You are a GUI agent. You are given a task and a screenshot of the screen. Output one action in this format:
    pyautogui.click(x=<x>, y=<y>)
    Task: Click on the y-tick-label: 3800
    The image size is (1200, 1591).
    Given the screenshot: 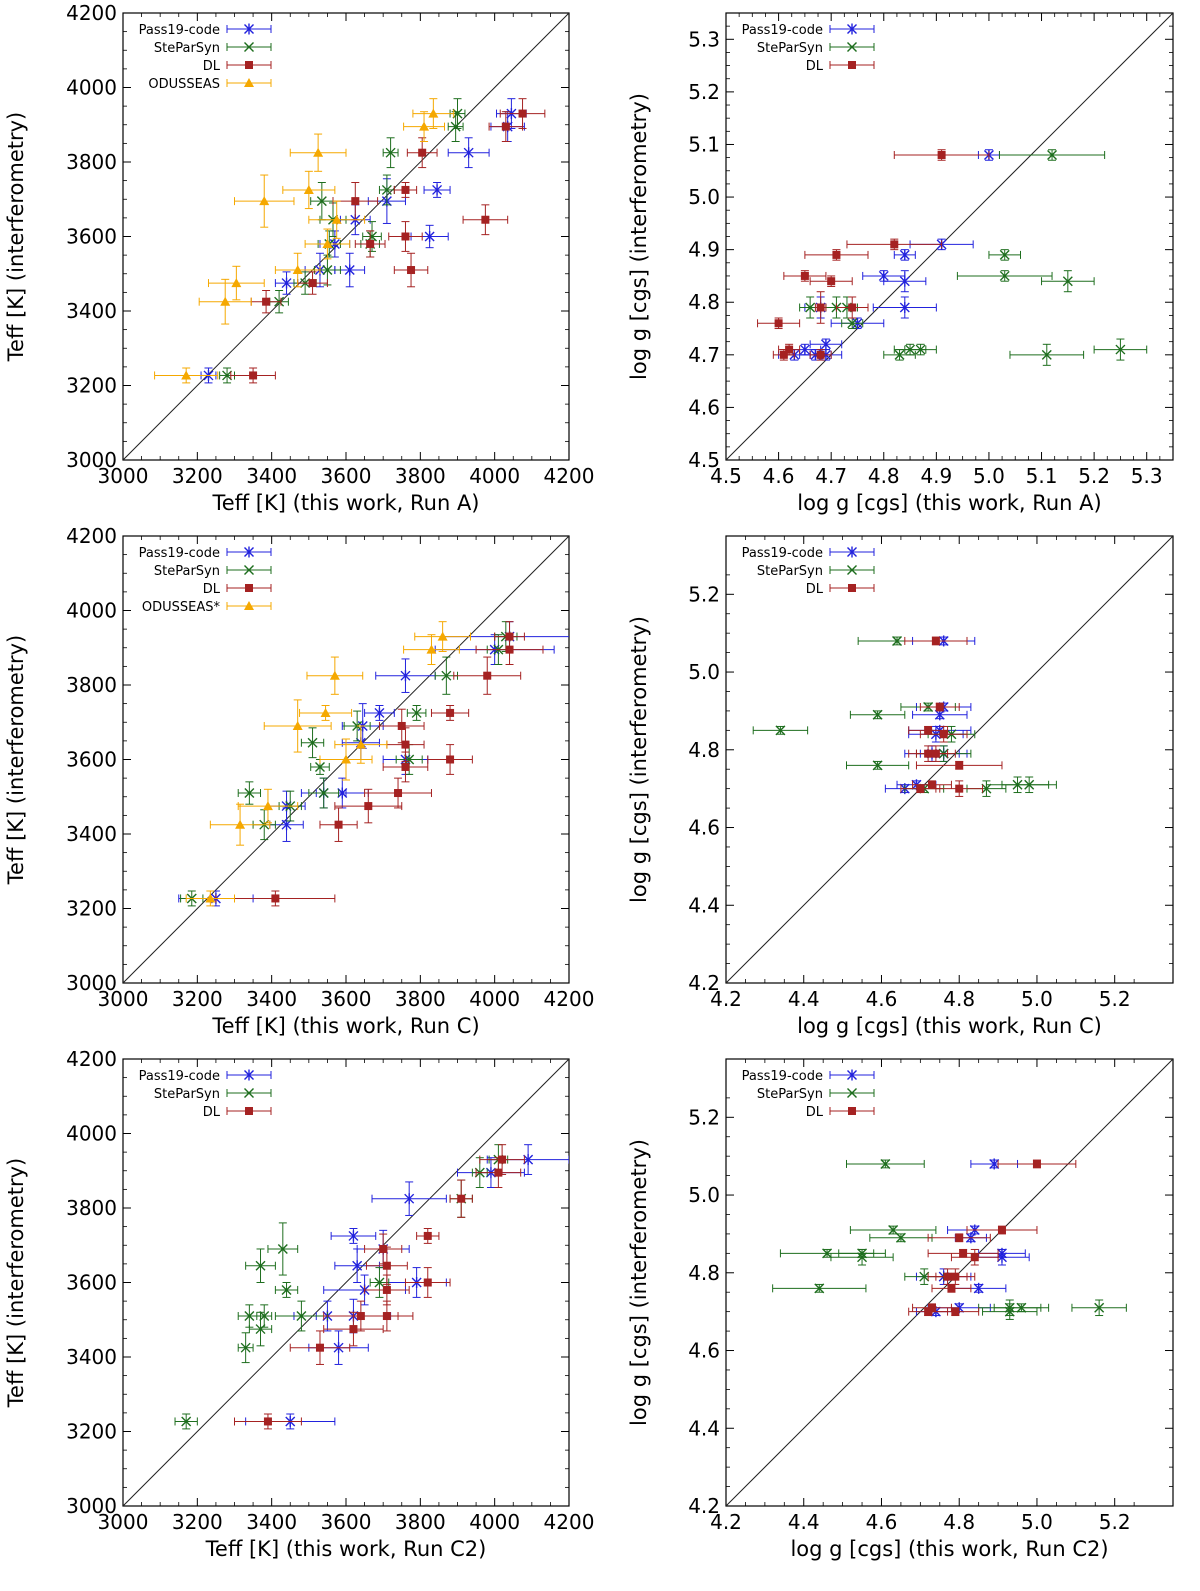 What is the action you would take?
    pyautogui.click(x=91, y=162)
    